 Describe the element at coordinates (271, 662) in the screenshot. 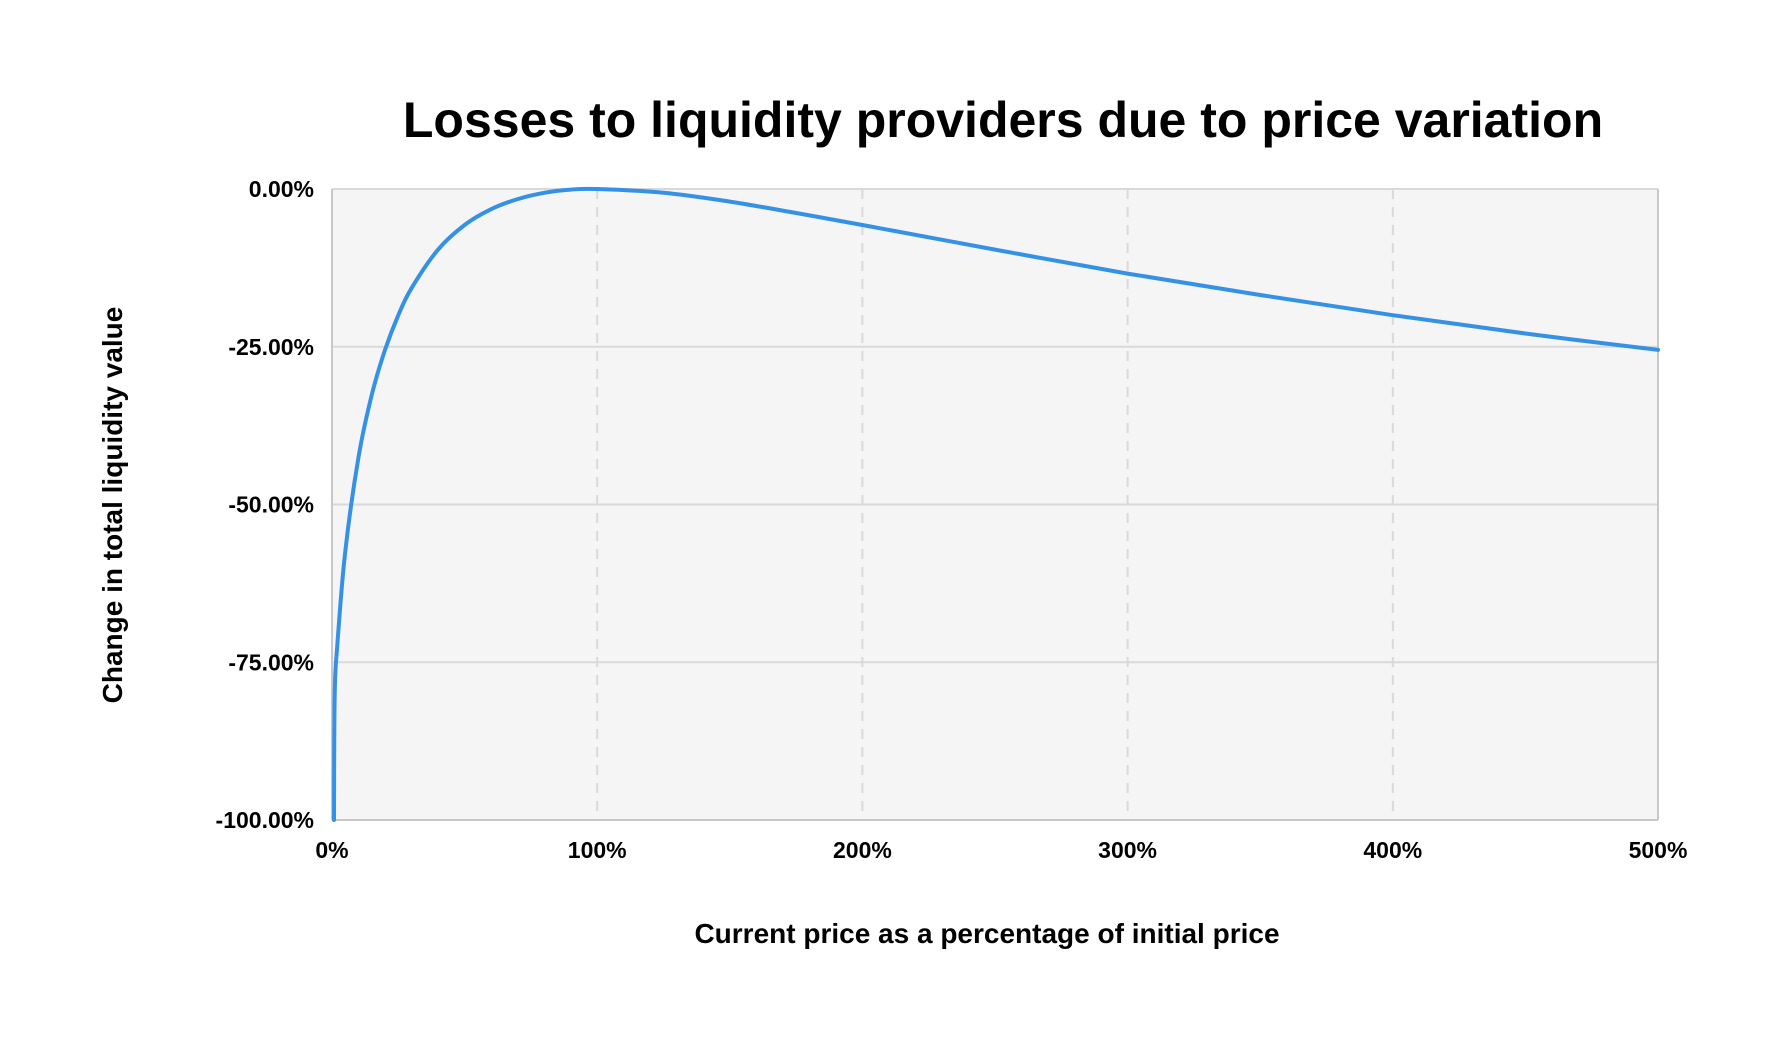

I see `y-tick-label: -75.00%` at that location.